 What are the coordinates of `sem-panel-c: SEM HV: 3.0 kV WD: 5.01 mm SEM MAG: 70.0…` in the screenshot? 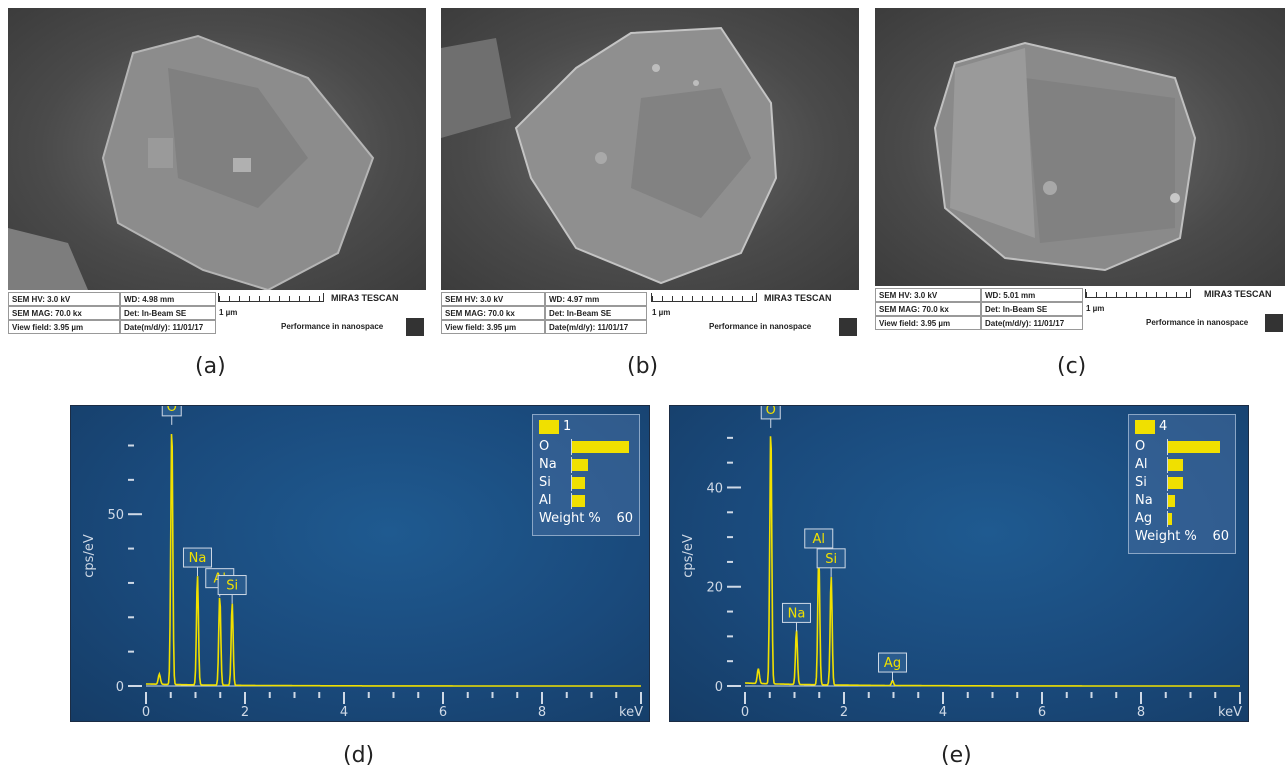 It's located at (1080, 173).